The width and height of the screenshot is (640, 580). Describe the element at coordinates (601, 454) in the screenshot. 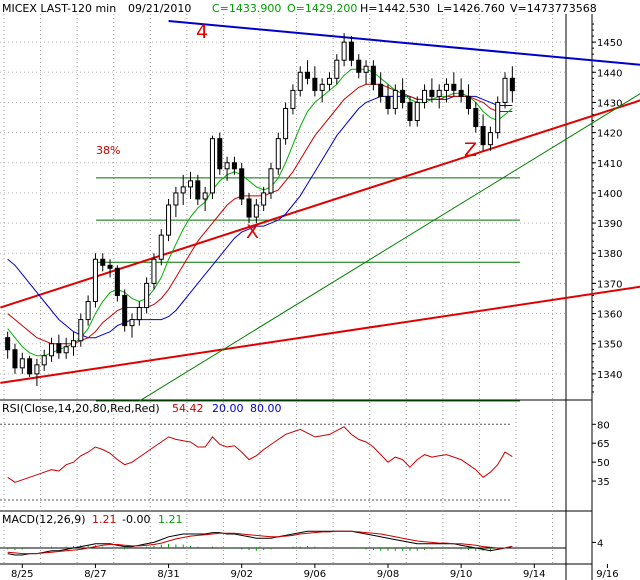

I see `rsi-axis: 35 50 65 80` at that location.